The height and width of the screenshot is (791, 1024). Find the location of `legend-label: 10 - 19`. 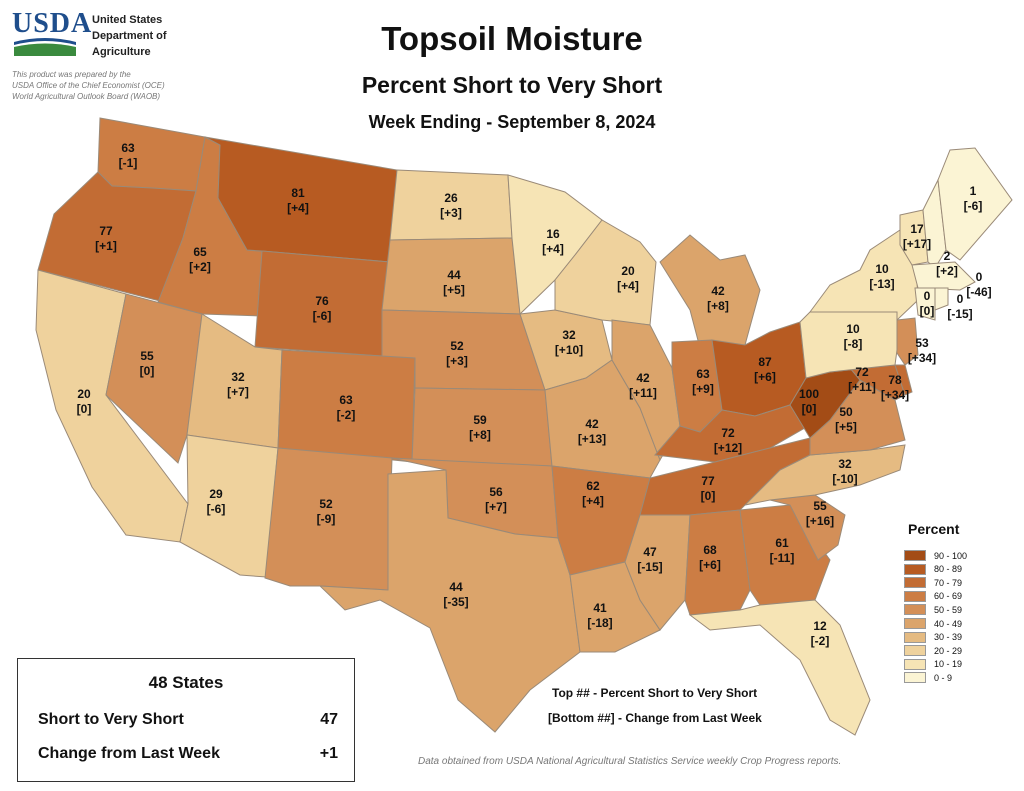

legend-label: 10 - 19 is located at coordinates (948, 664).